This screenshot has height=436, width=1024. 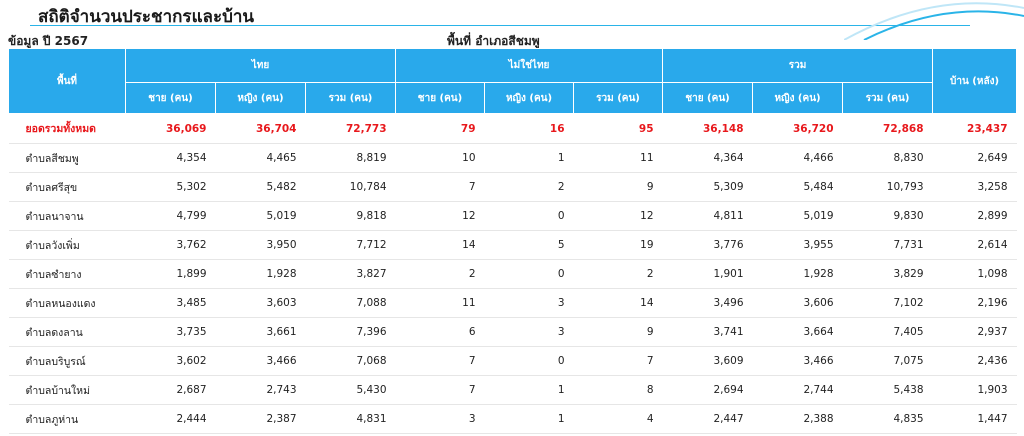 What do you see at coordinates (170, 303) in the screenshot?
I see `table-cell: 3,485` at bounding box center [170, 303].